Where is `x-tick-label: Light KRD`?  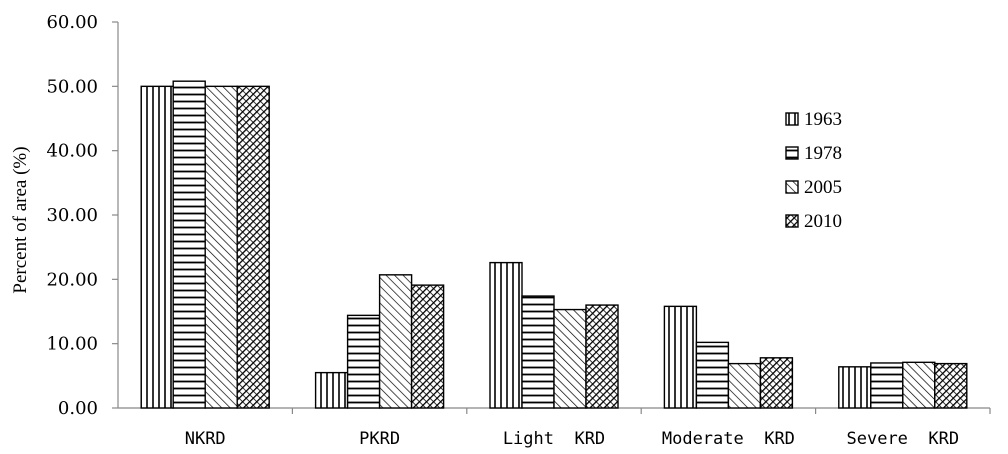
x-tick-label: Light KRD is located at coordinates (554, 439).